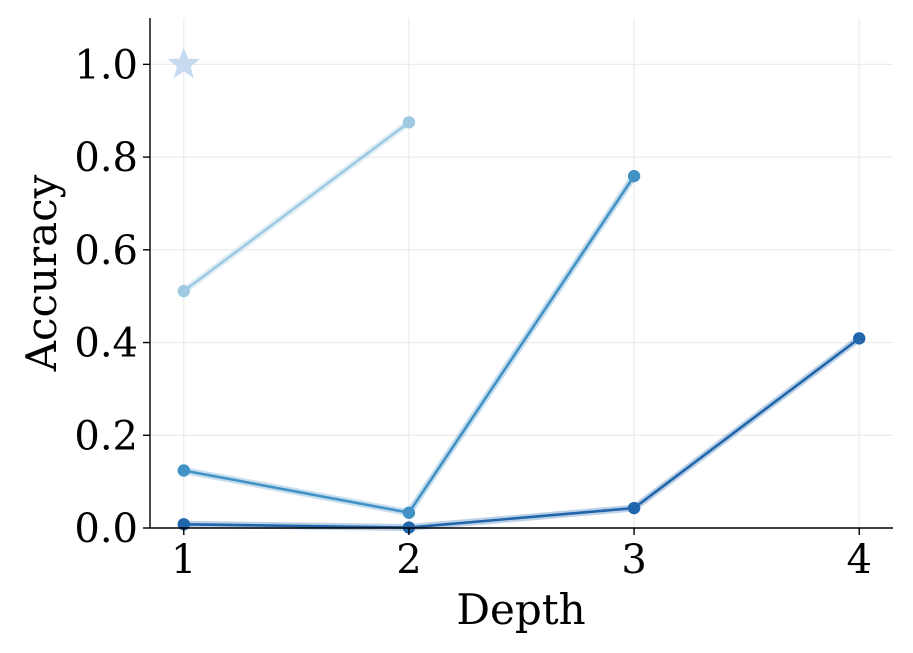 Image resolution: width=913 pixels, height=653 pixels. What do you see at coordinates (106, 158) in the screenshot?
I see `y-tick-label: 0.8` at bounding box center [106, 158].